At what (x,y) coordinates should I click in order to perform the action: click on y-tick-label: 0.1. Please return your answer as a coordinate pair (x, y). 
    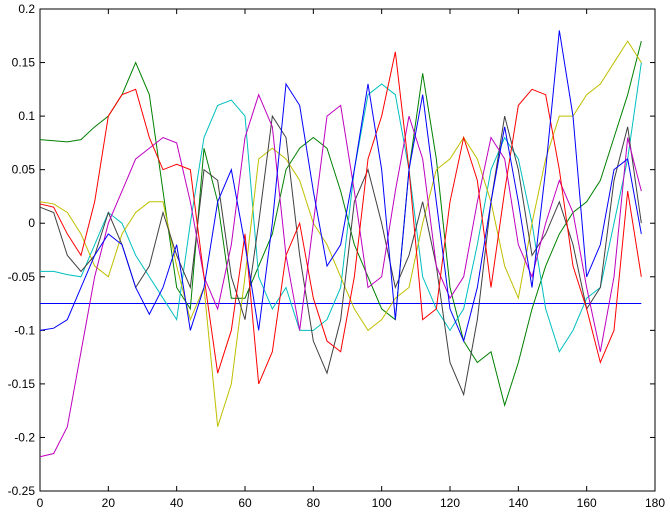
    Looking at the image, I should click on (26, 116).